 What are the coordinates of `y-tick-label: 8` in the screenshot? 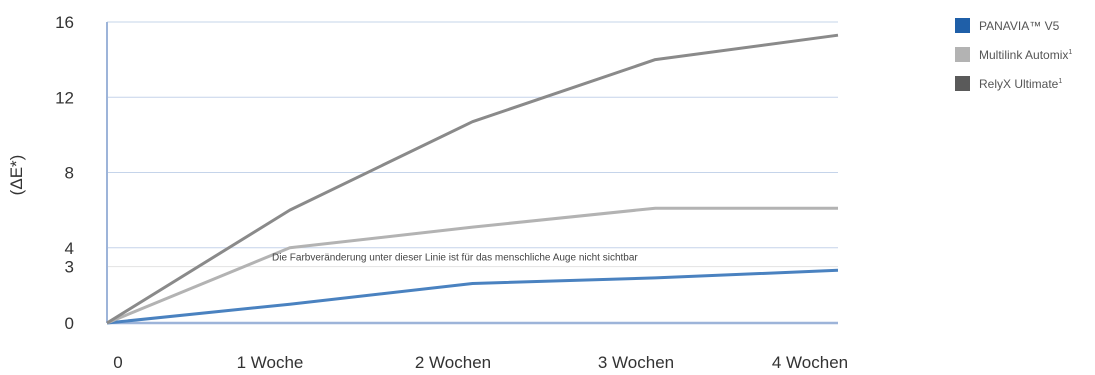 It's located at (69, 173).